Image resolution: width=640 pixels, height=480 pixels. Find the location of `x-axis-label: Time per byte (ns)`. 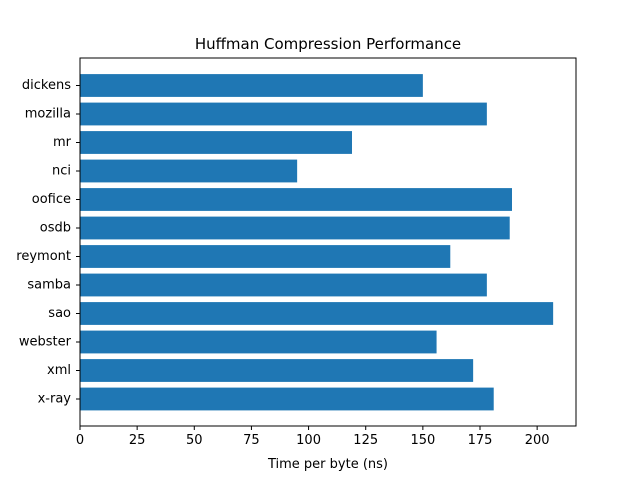

x-axis-label: Time per byte (ns) is located at coordinates (327, 464).